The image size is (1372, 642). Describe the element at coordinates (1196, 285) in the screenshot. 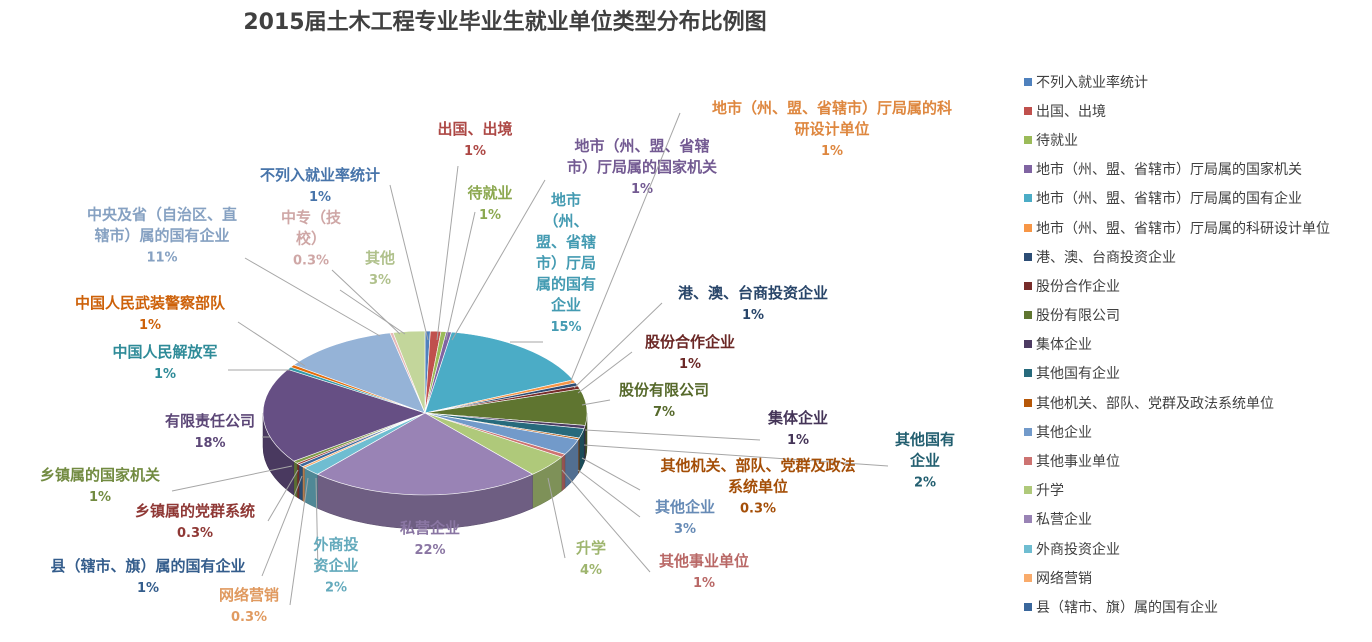

I see `legend-item: 股份合作企业` at that location.